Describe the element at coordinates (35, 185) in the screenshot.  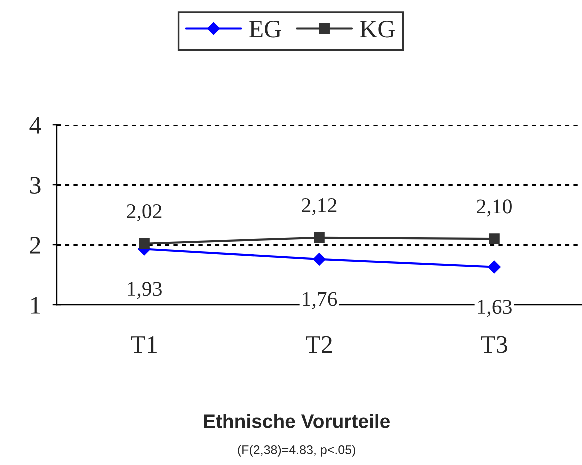
I see `y-tick-label: 3` at that location.